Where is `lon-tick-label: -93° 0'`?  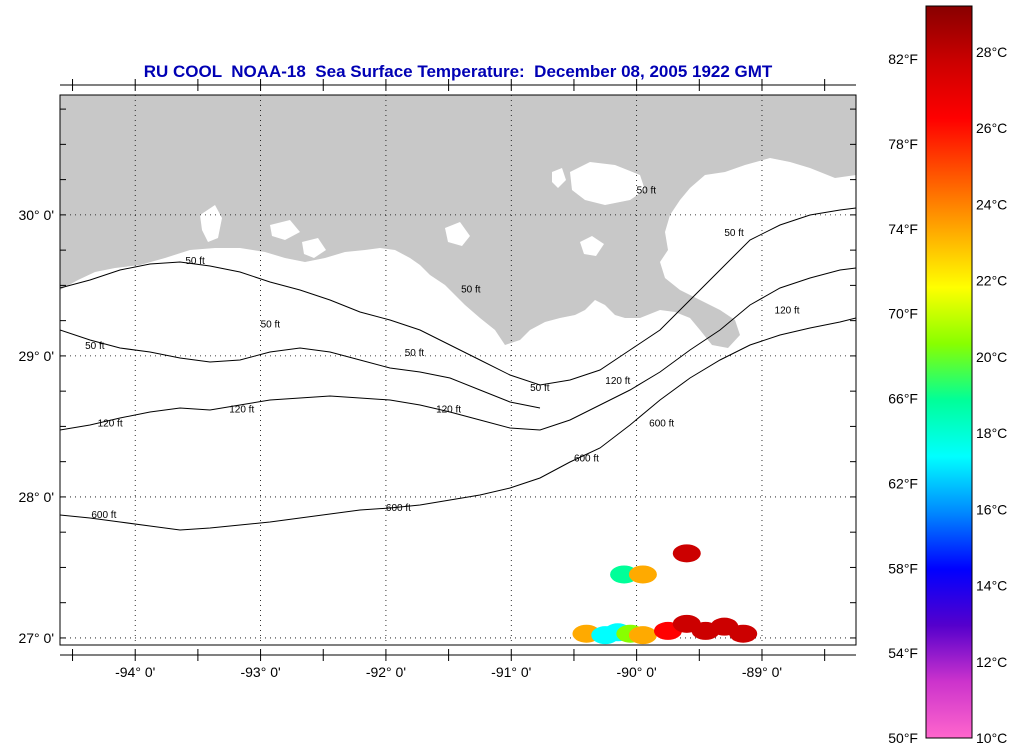 lon-tick-label: -93° 0' is located at coordinates (260, 672).